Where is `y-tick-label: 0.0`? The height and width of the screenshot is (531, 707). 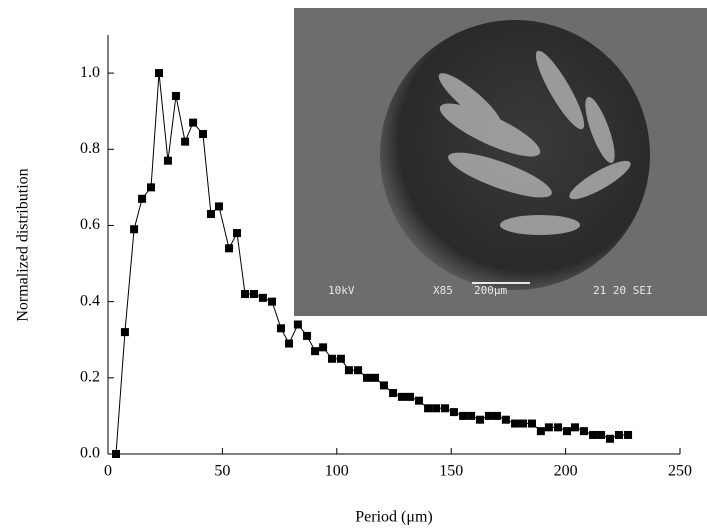
y-tick-label: 0.0 is located at coordinates (90, 453).